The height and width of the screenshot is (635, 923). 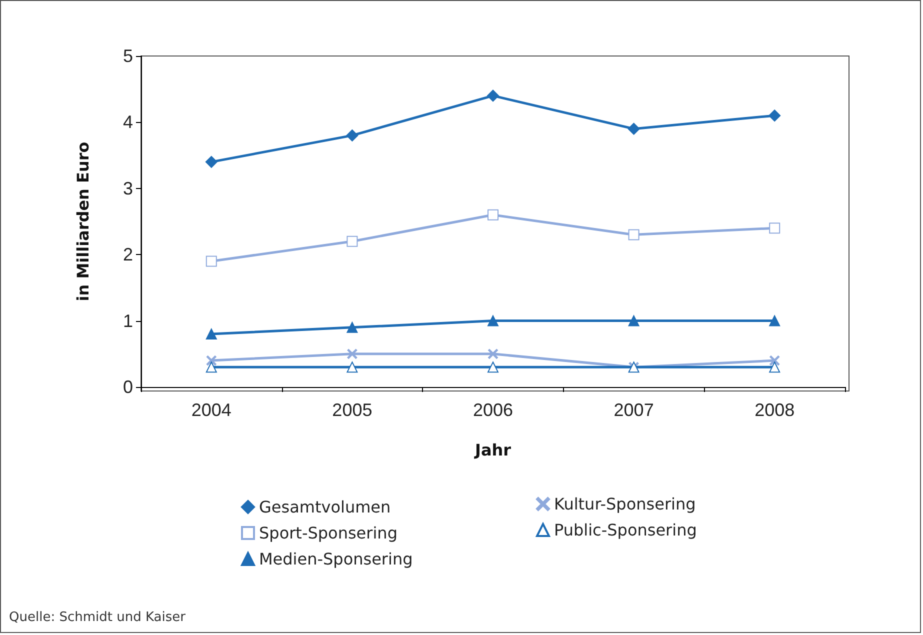 I want to click on y-axis-title: in Milliarden Euro, so click(x=83, y=222).